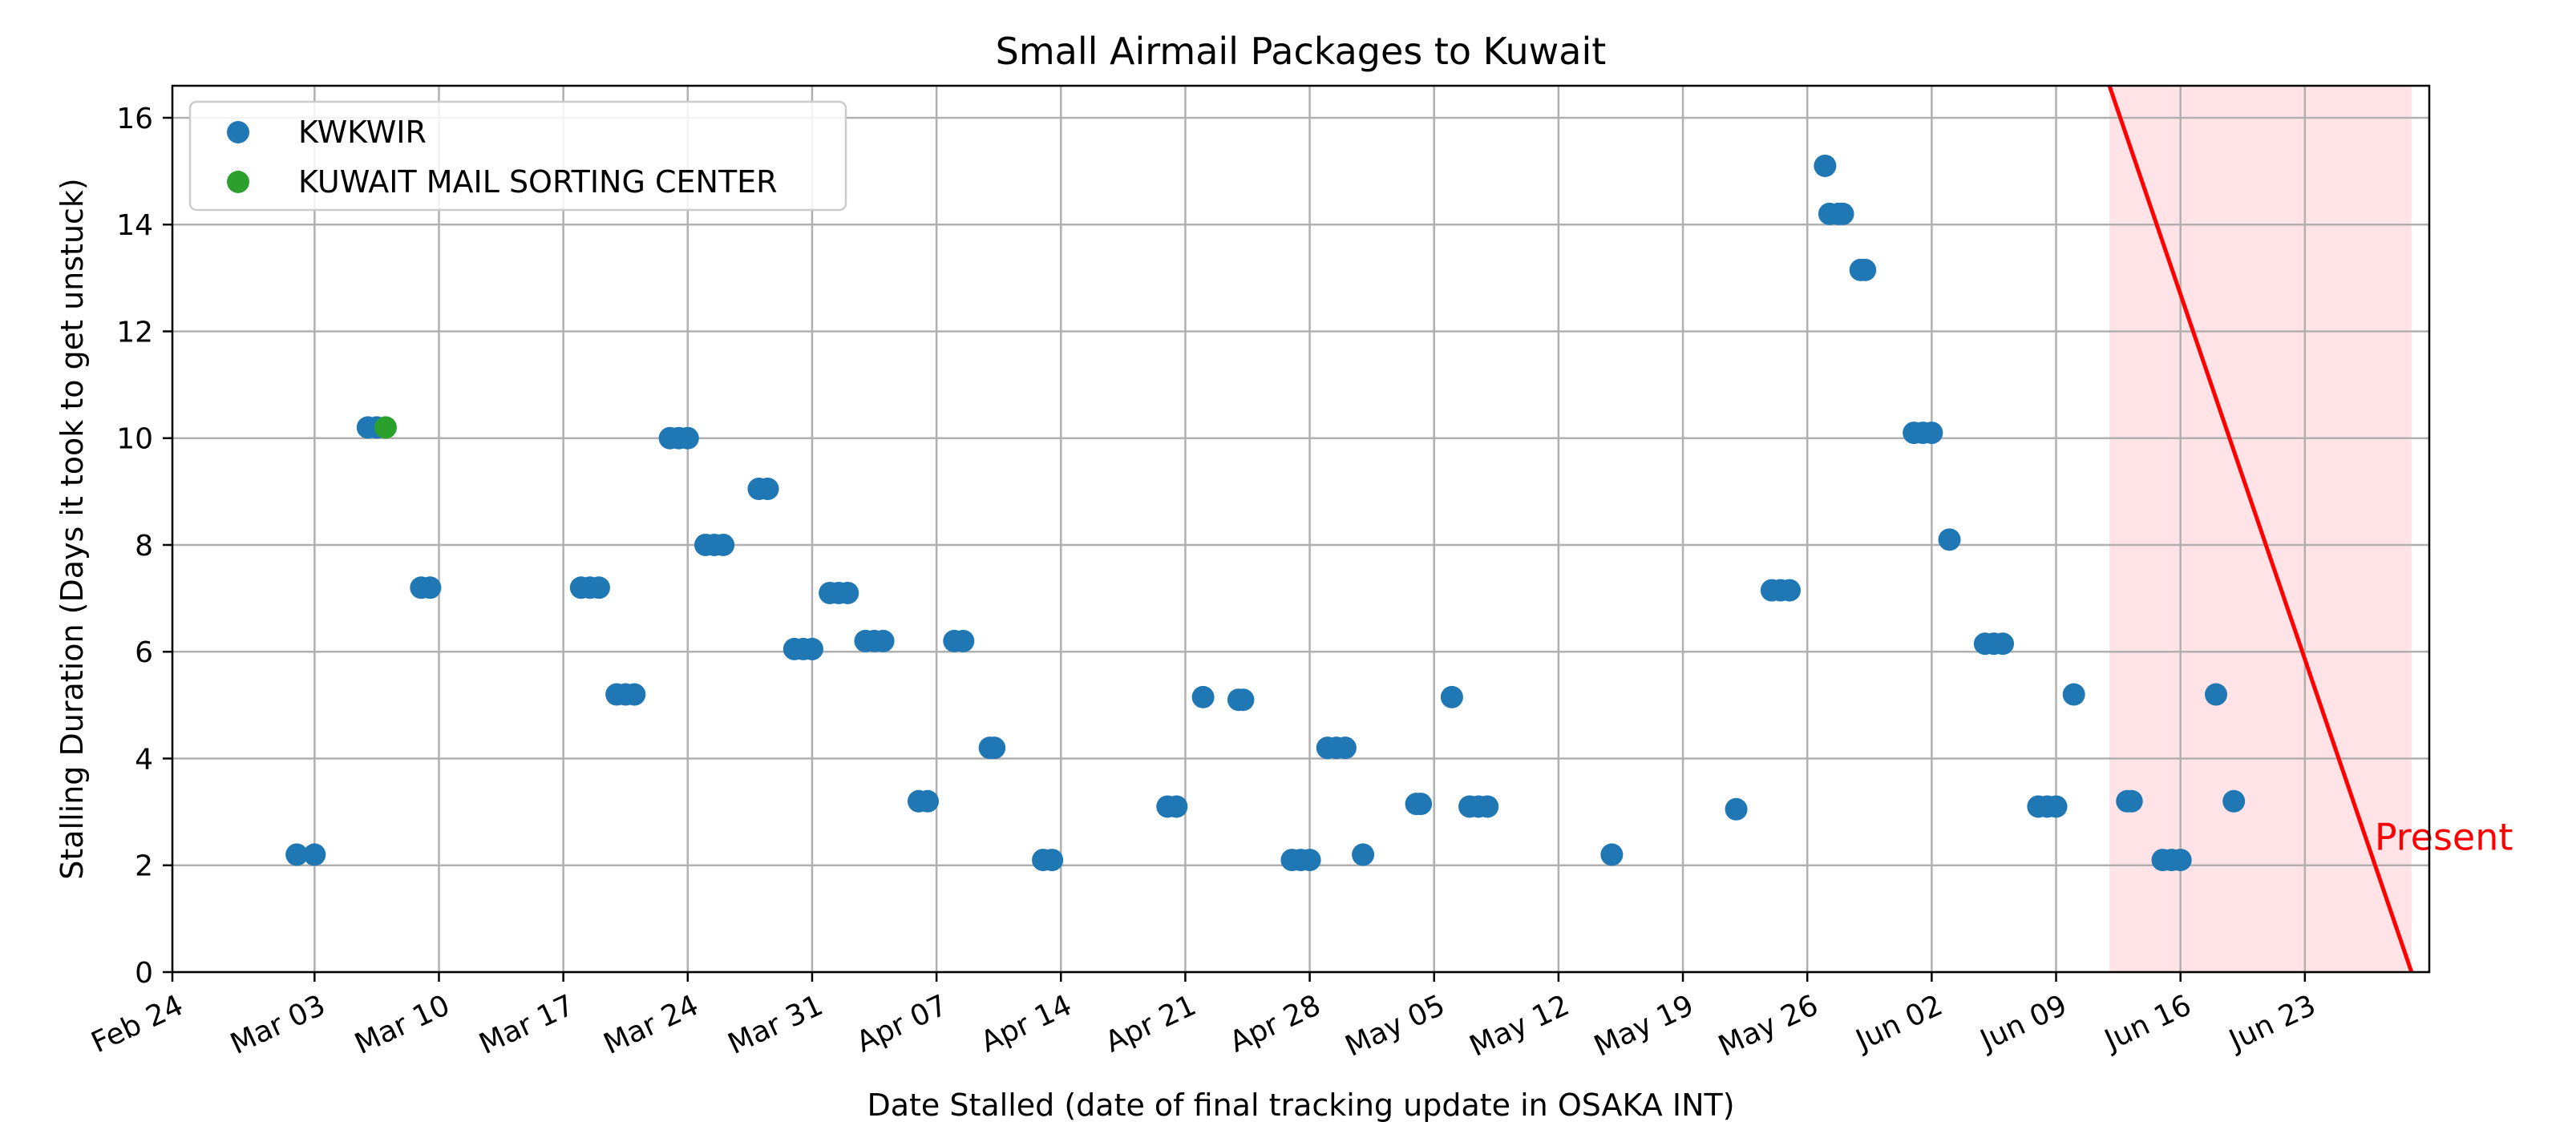 The image size is (2576, 1146). I want to click on legend-label-kwkwir: KWKWIR, so click(362, 132).